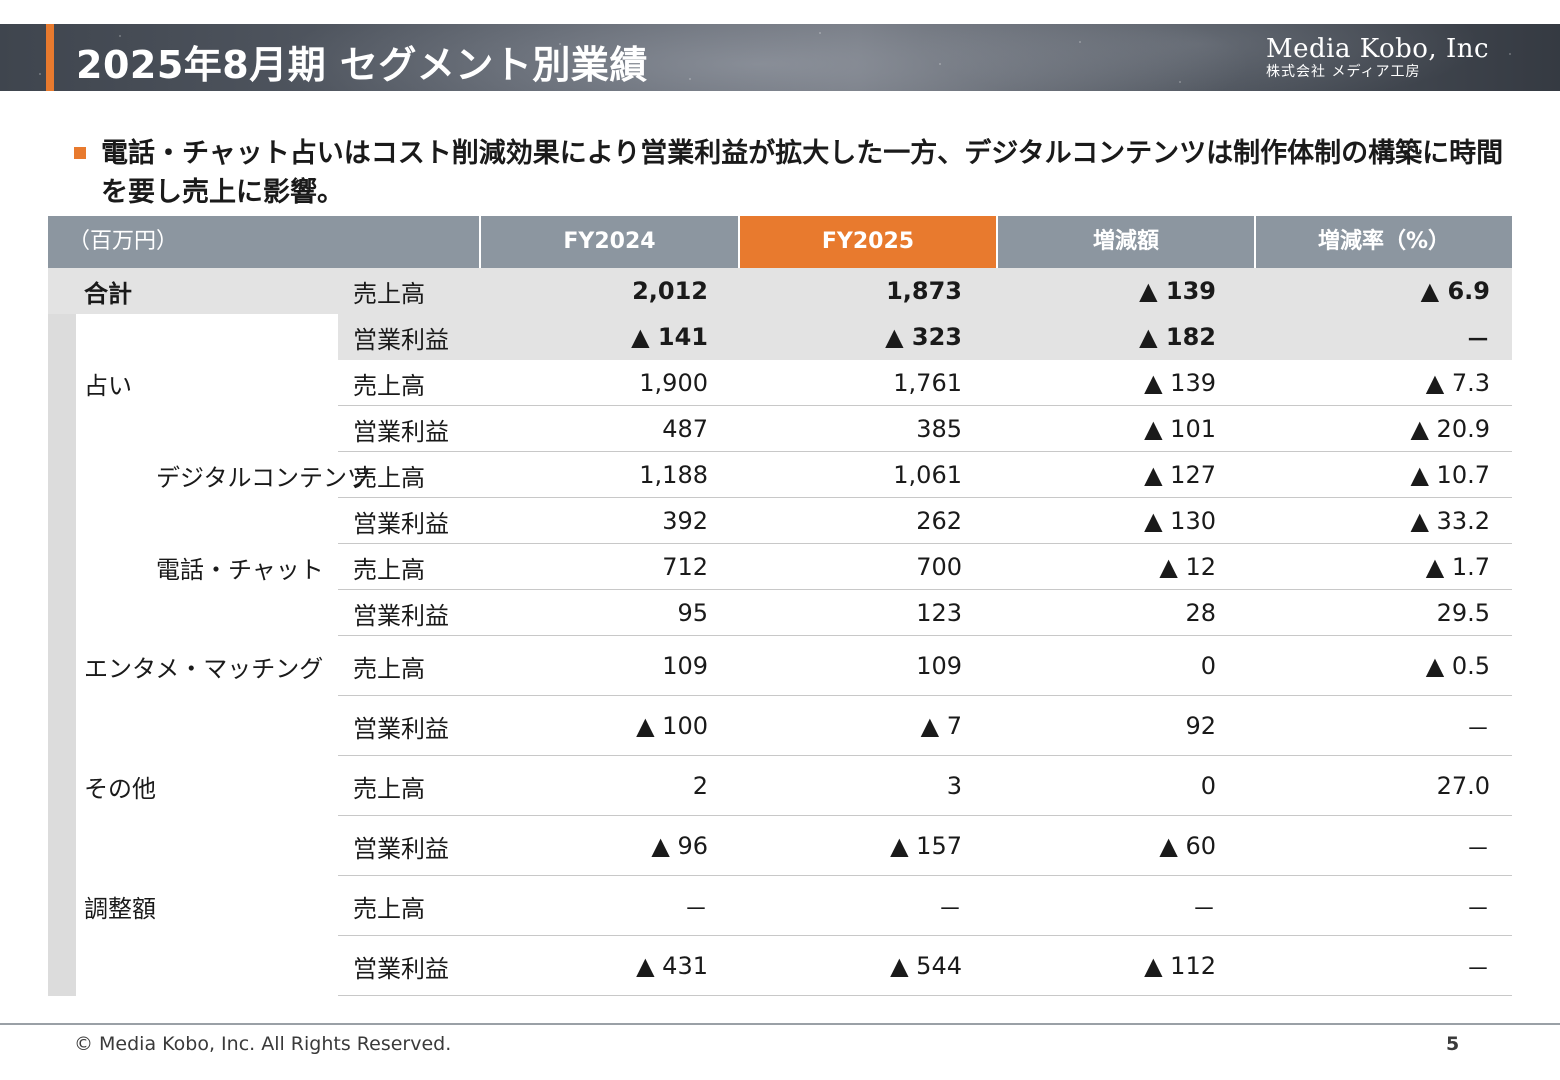 This screenshot has height=1080, width=1560. I want to click on segment-name: 占い, so click(108, 385).